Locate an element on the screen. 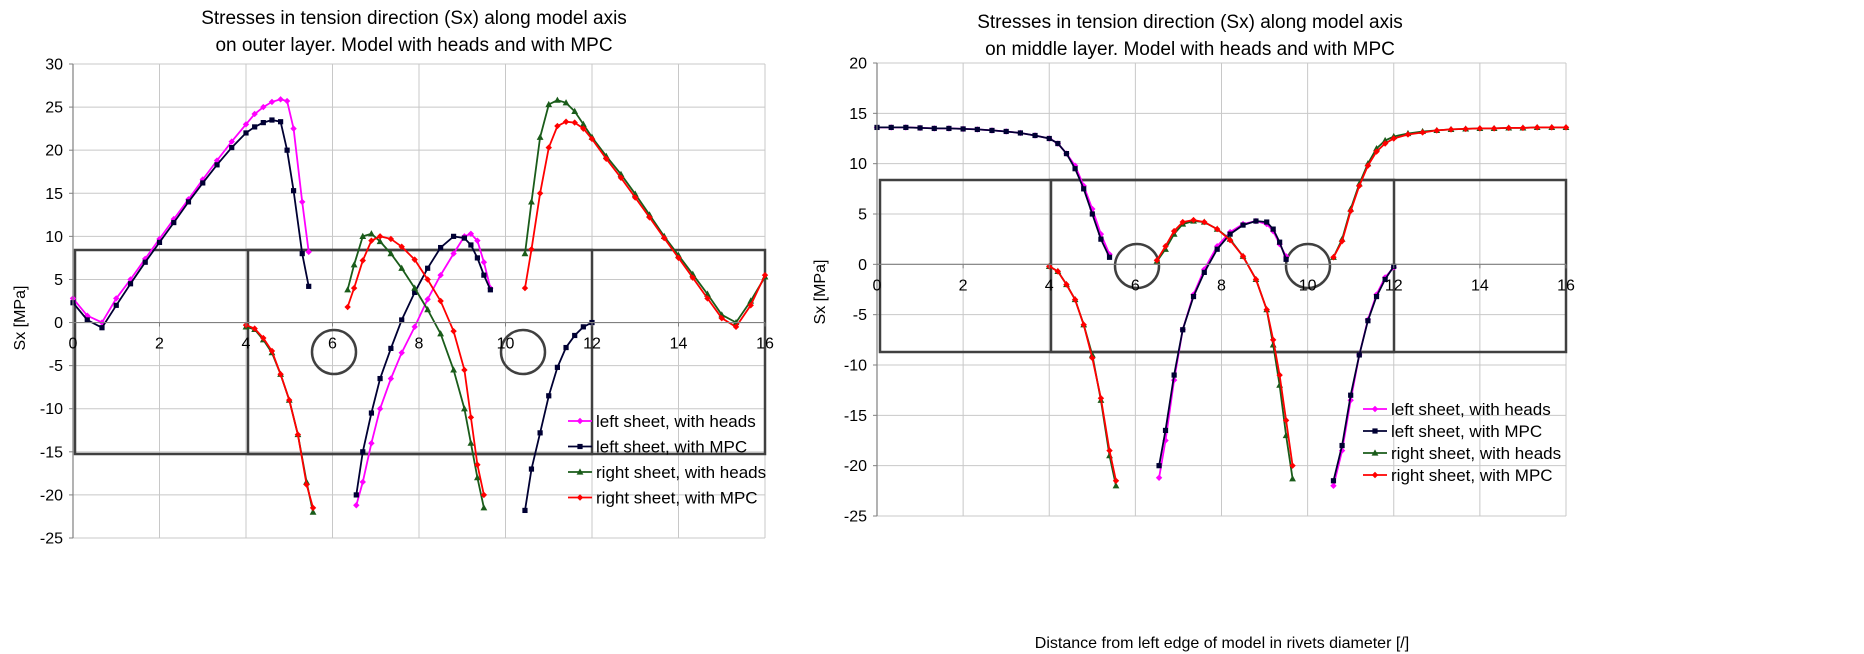 Image resolution: width=1864 pixels, height=654 pixels. x-tick-label: 12 is located at coordinates (1394, 285).